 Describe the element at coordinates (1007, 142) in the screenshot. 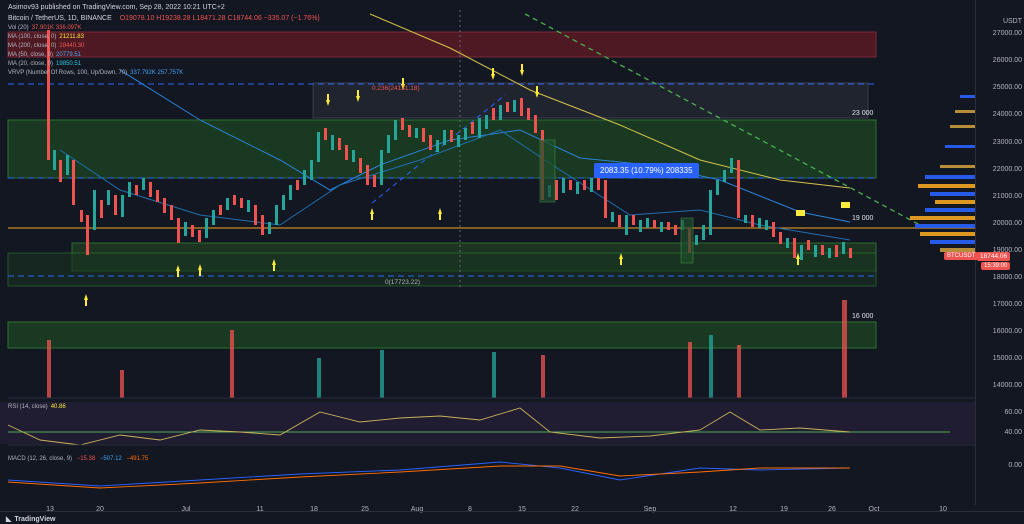

I see `price-label: 23000.00` at that location.